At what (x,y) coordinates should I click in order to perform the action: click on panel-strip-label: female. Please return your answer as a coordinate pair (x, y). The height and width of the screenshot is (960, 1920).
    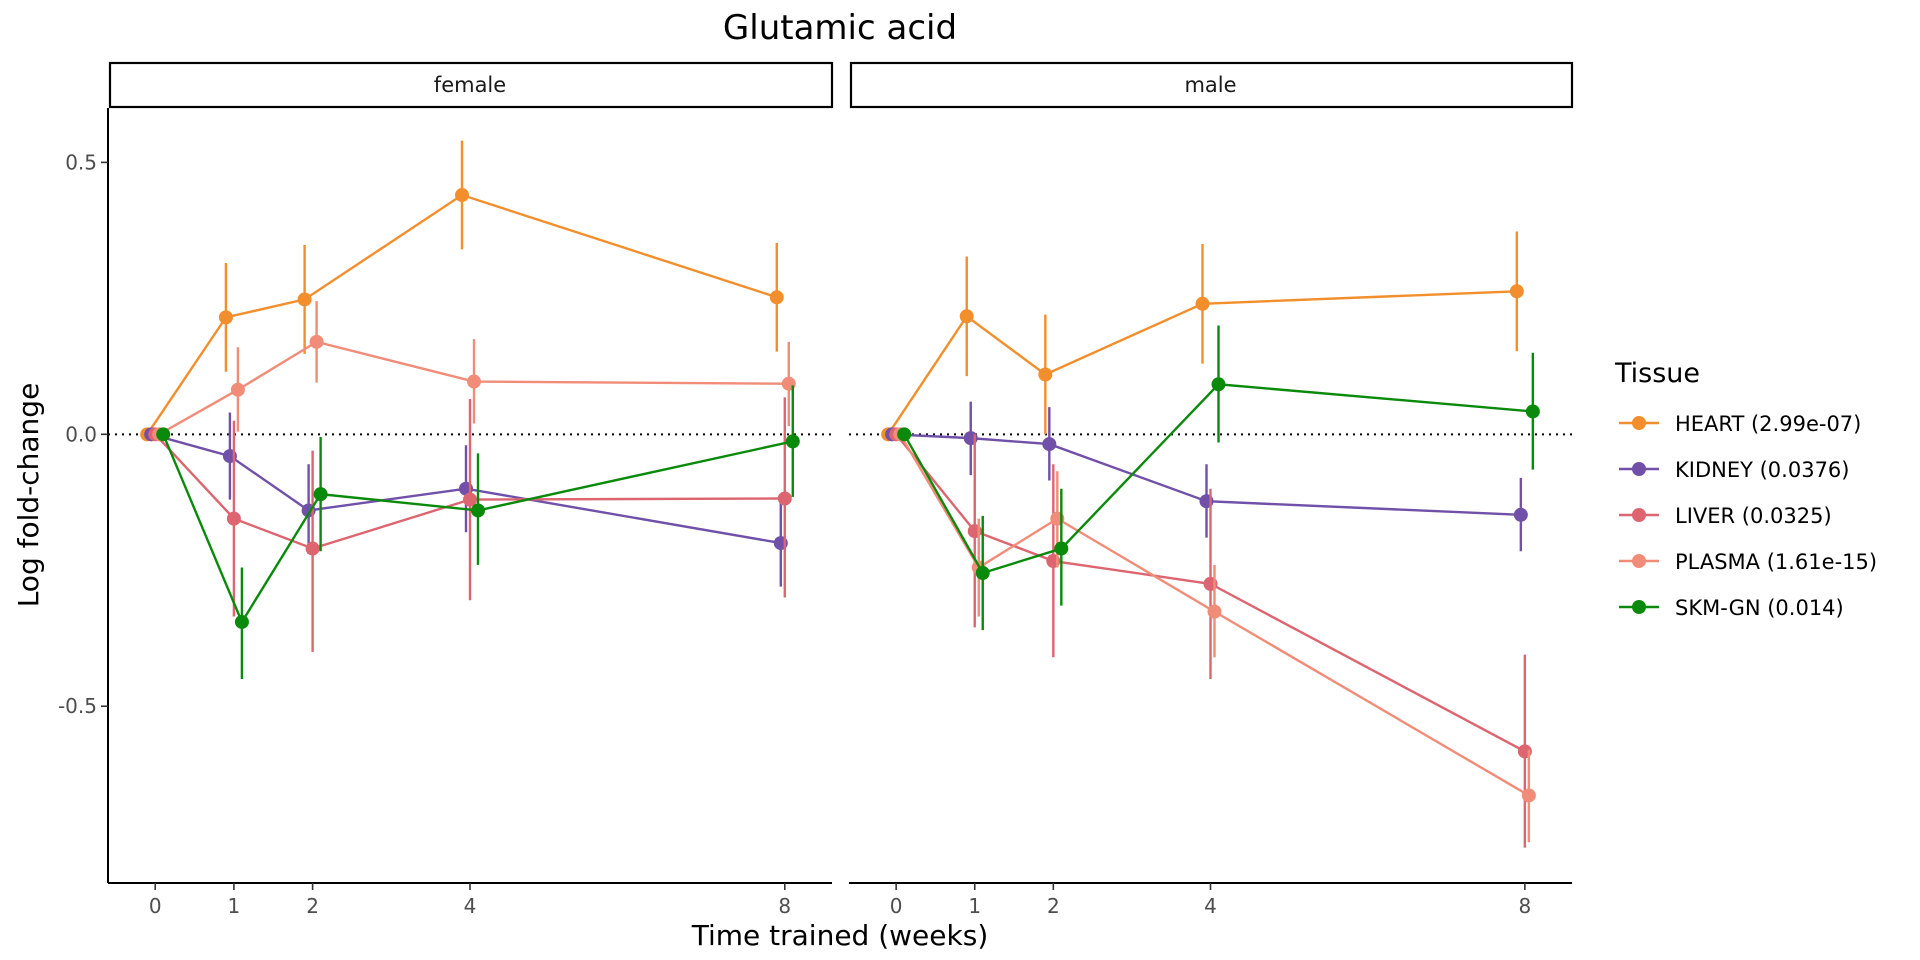
    Looking at the image, I should click on (470, 85).